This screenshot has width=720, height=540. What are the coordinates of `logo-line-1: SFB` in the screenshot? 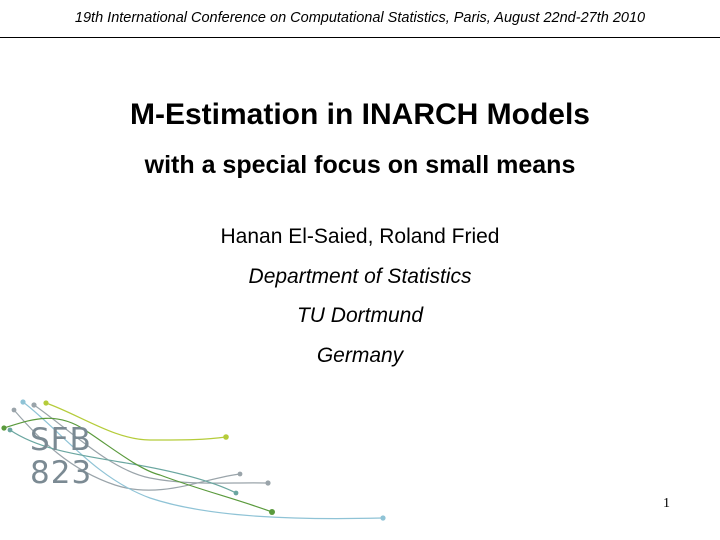 It's located at (61, 440).